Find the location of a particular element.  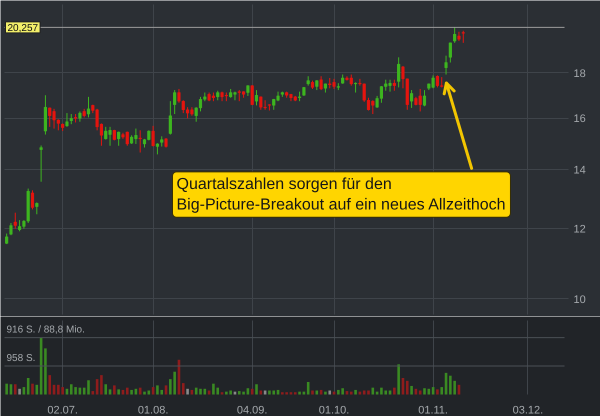

x-tick-label: 01.11. is located at coordinates (433, 410).